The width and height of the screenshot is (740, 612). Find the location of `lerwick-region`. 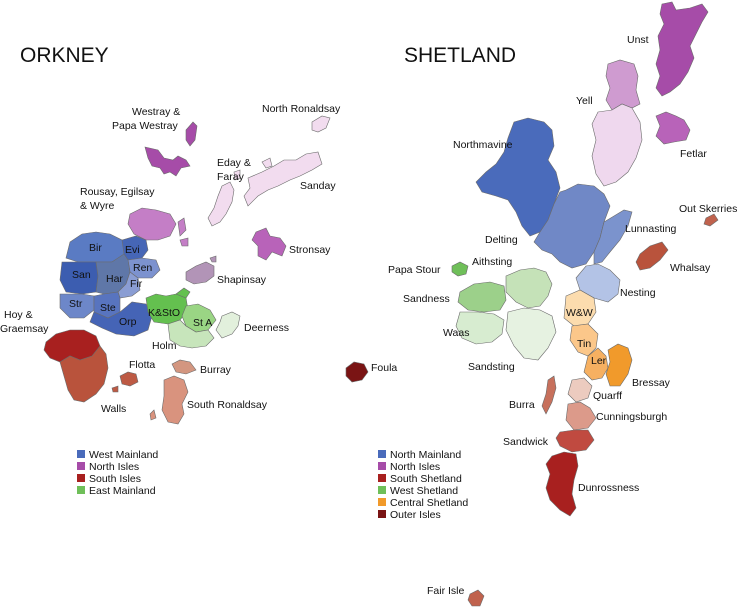

lerwick-region is located at coordinates (596, 364).